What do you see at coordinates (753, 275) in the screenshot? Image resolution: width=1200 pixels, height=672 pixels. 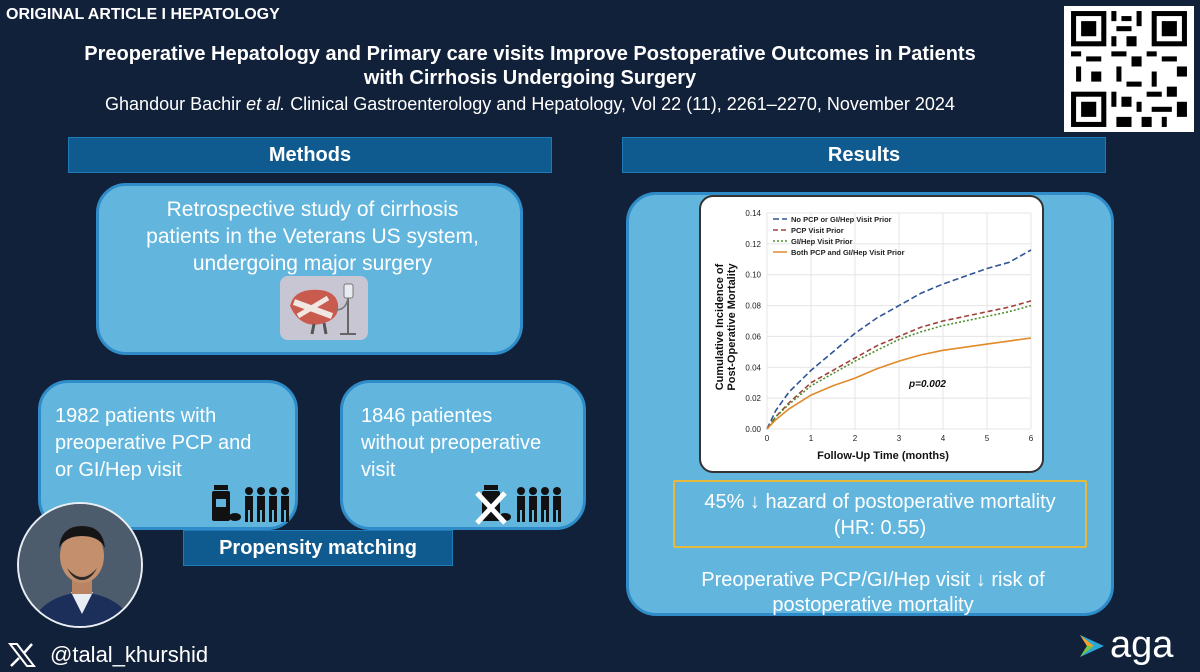 I see `chart-y-tick-label: 0.10` at bounding box center [753, 275].